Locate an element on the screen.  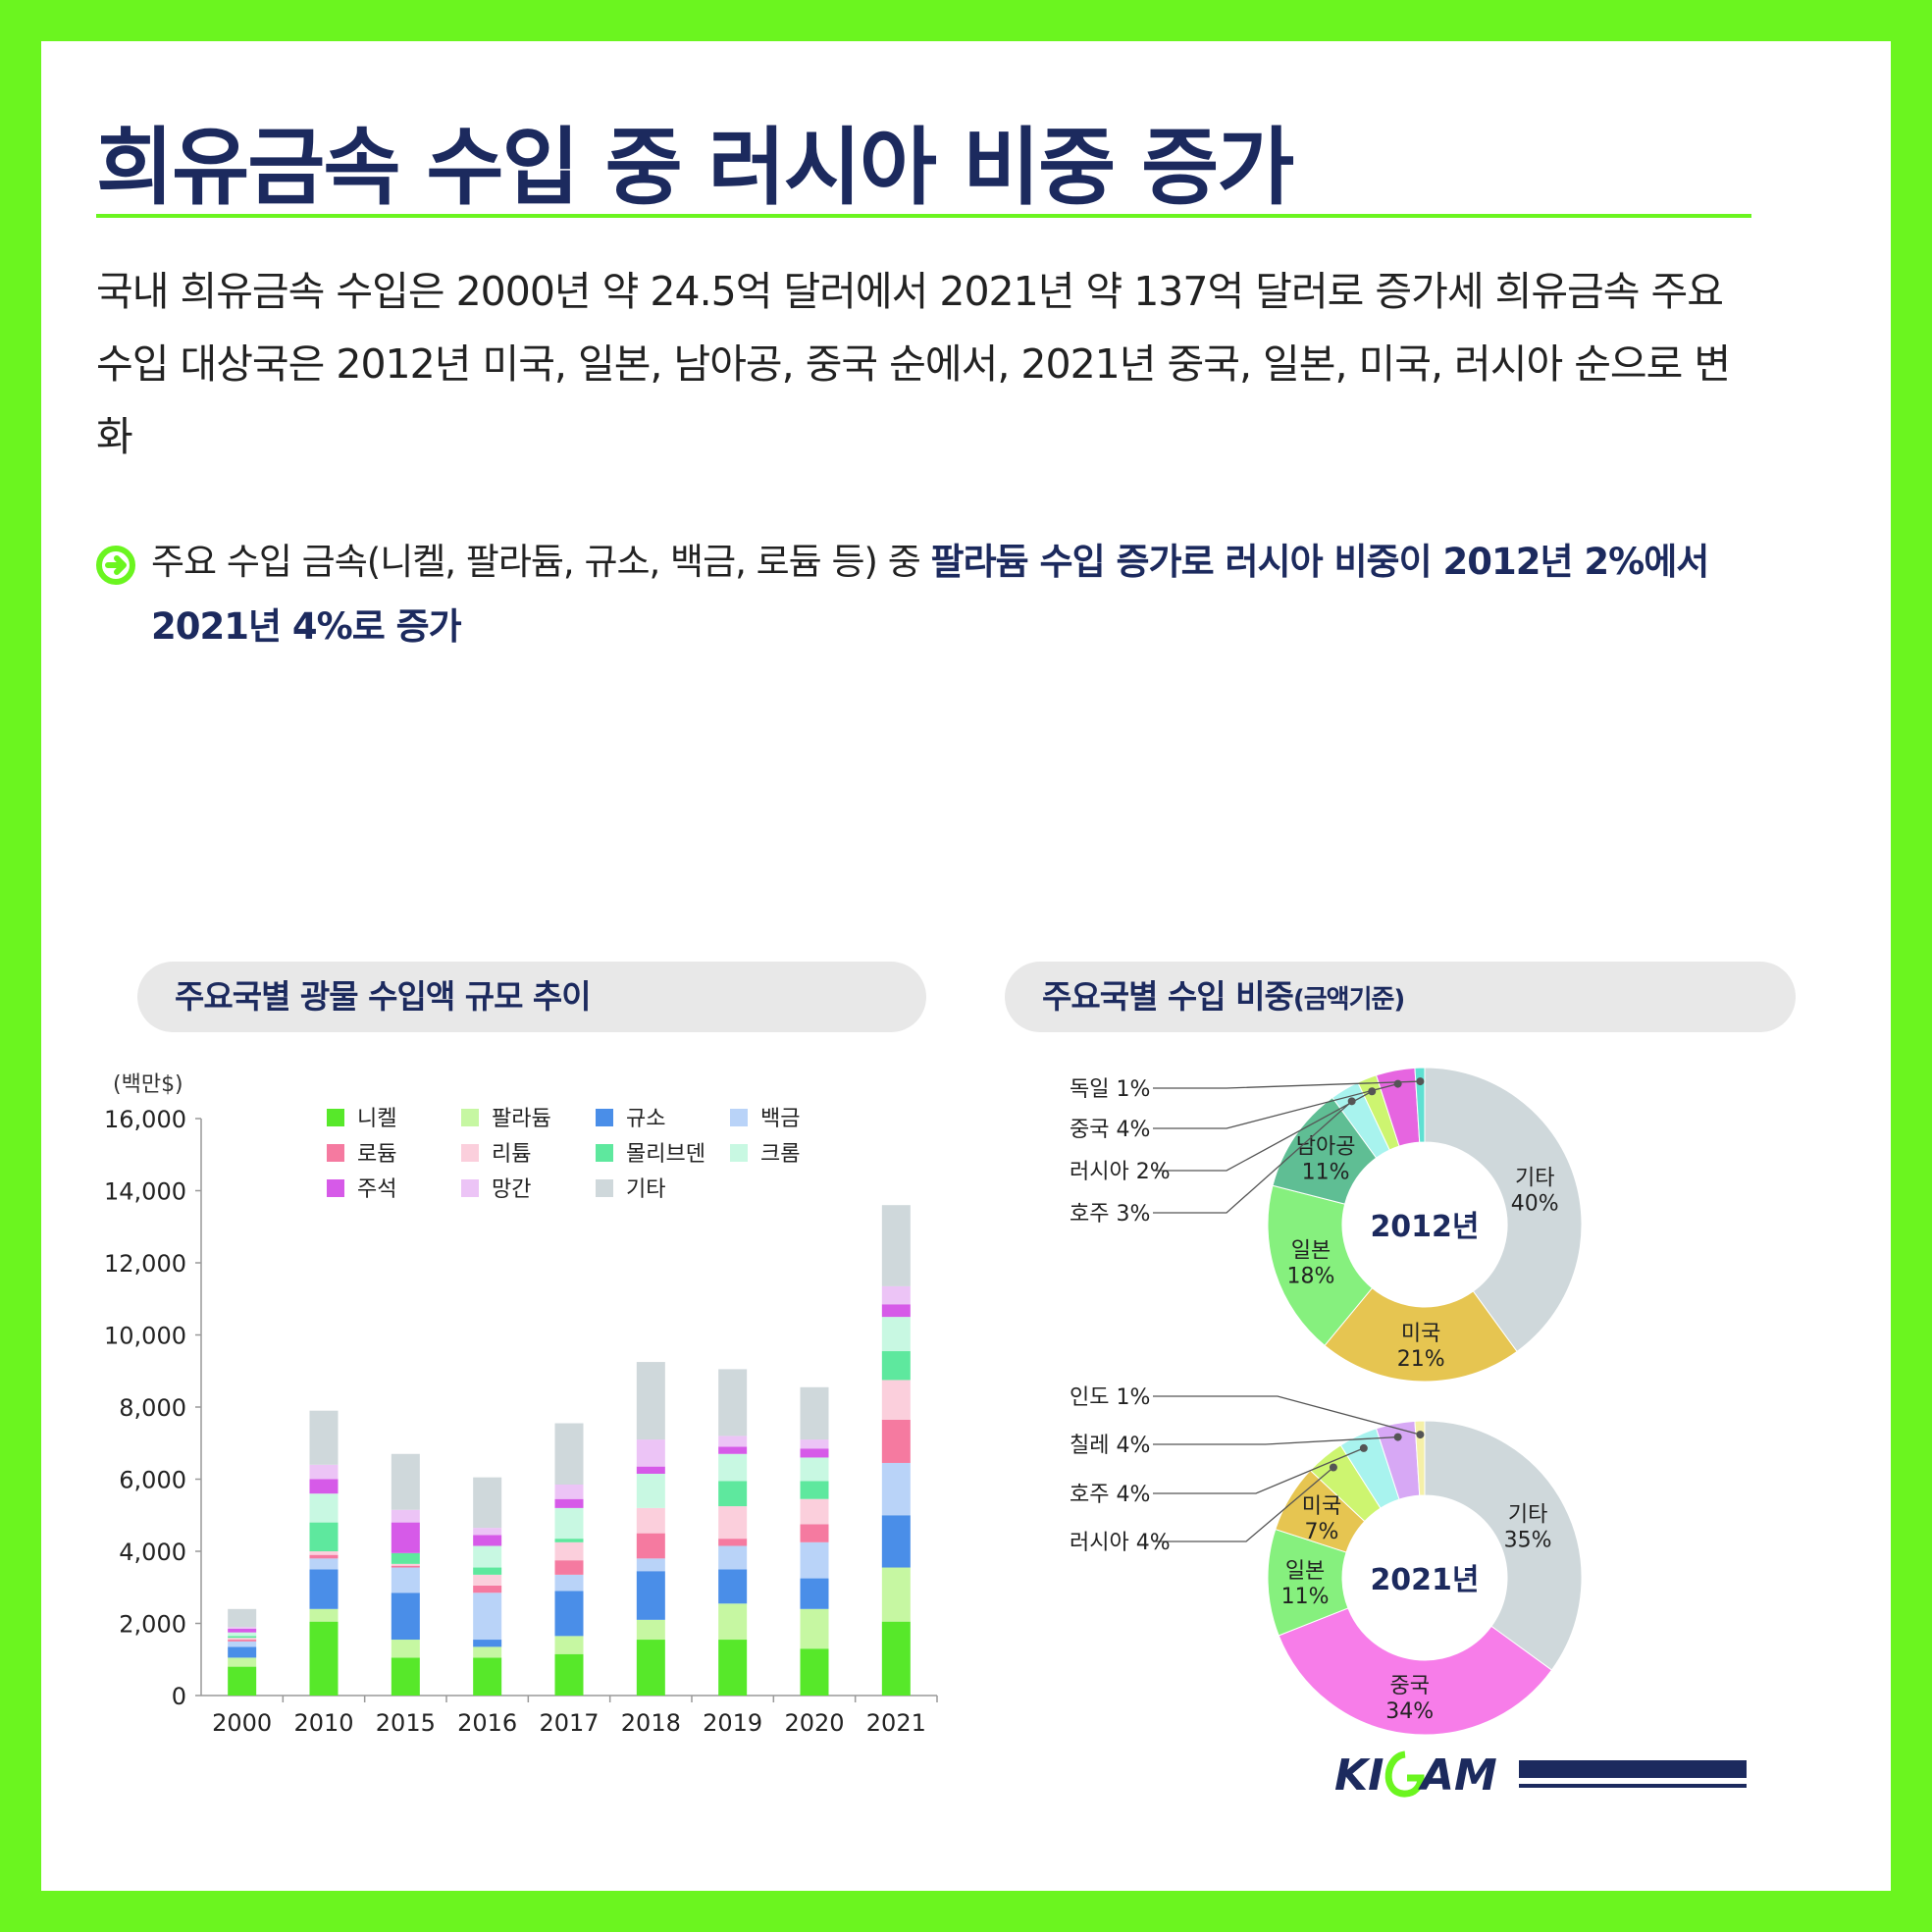
pie-callout-label: 러시아 2% is located at coordinates (1120, 1172).